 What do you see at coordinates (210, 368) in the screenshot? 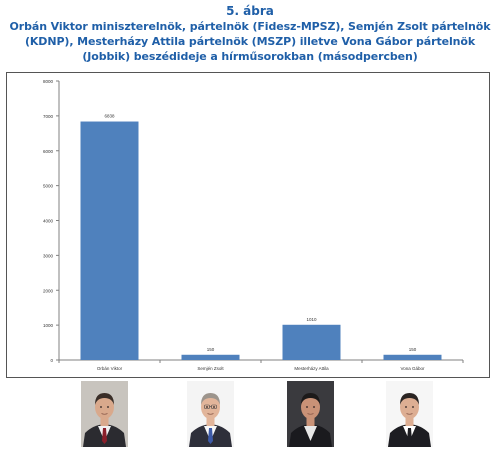
I see `x-tick-label: Semjén Zsolt` at bounding box center [210, 368].